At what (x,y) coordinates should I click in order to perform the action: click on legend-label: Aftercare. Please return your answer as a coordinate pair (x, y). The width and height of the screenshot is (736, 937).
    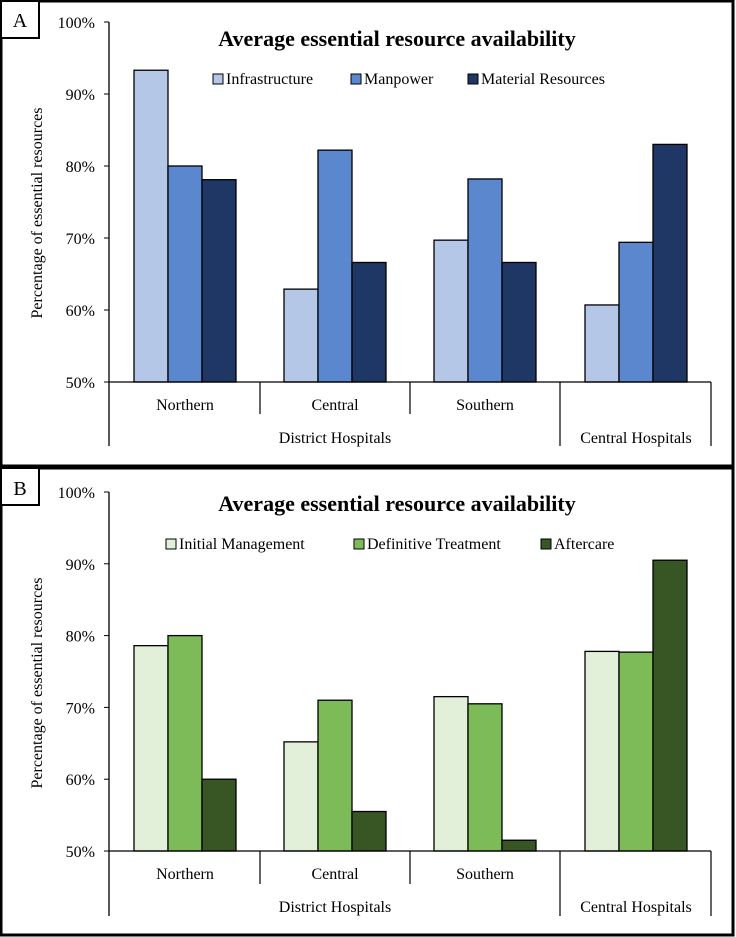
    Looking at the image, I should click on (584, 544).